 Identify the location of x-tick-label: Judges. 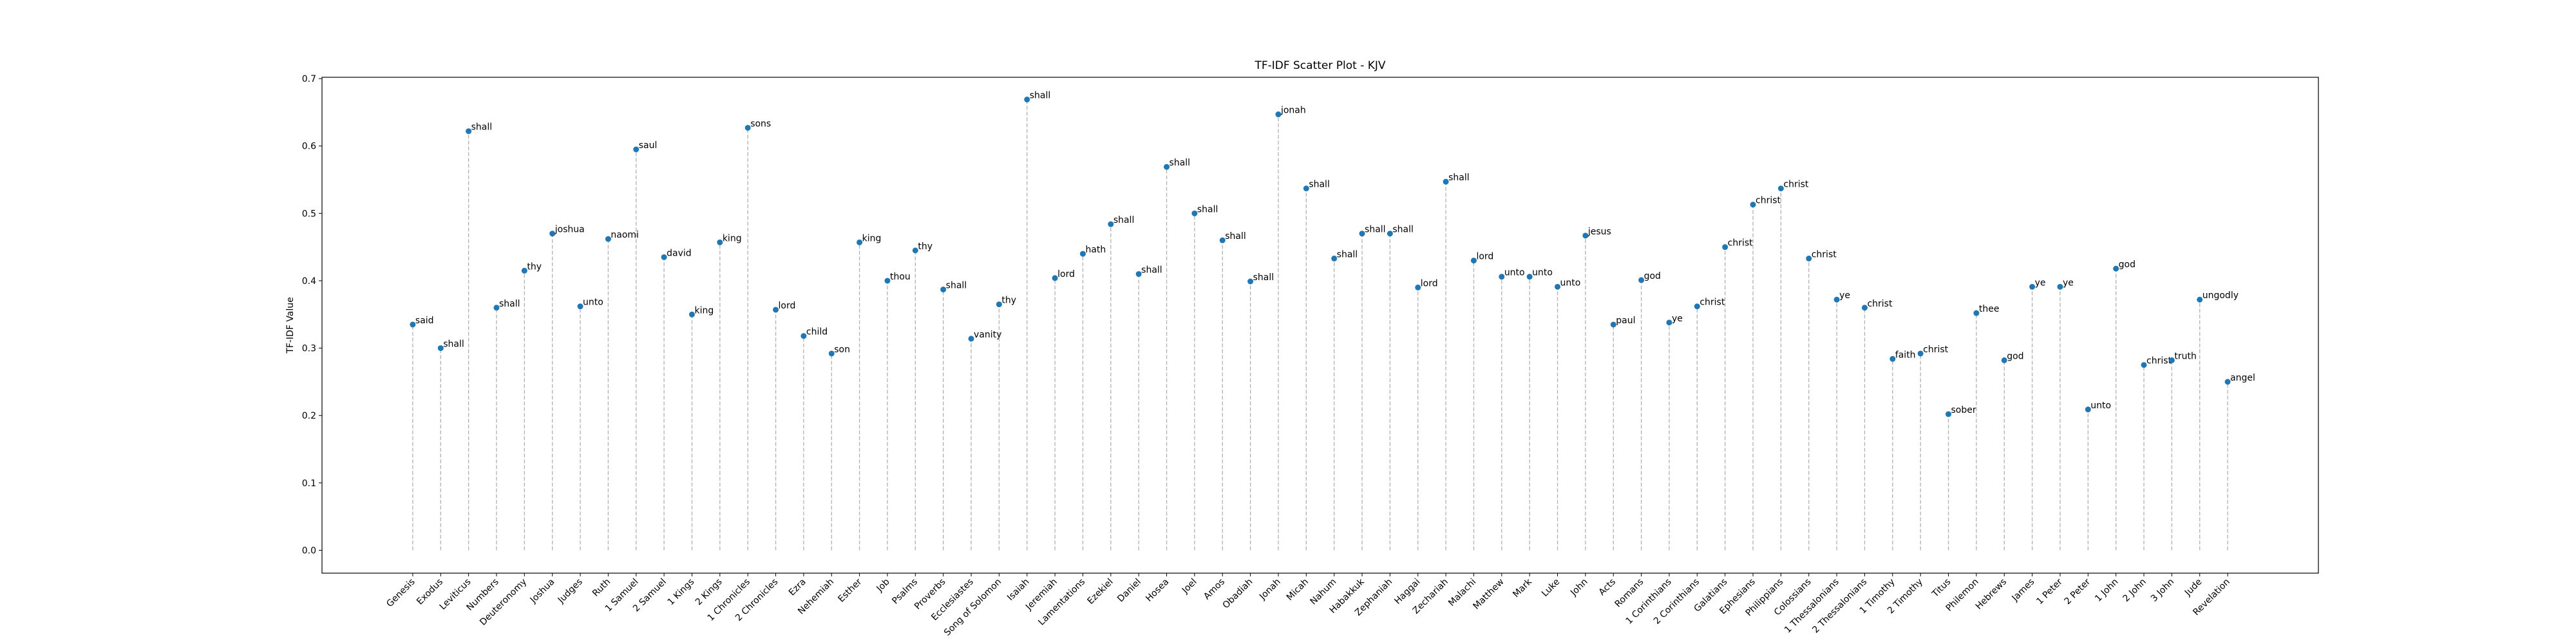
(570, 591).